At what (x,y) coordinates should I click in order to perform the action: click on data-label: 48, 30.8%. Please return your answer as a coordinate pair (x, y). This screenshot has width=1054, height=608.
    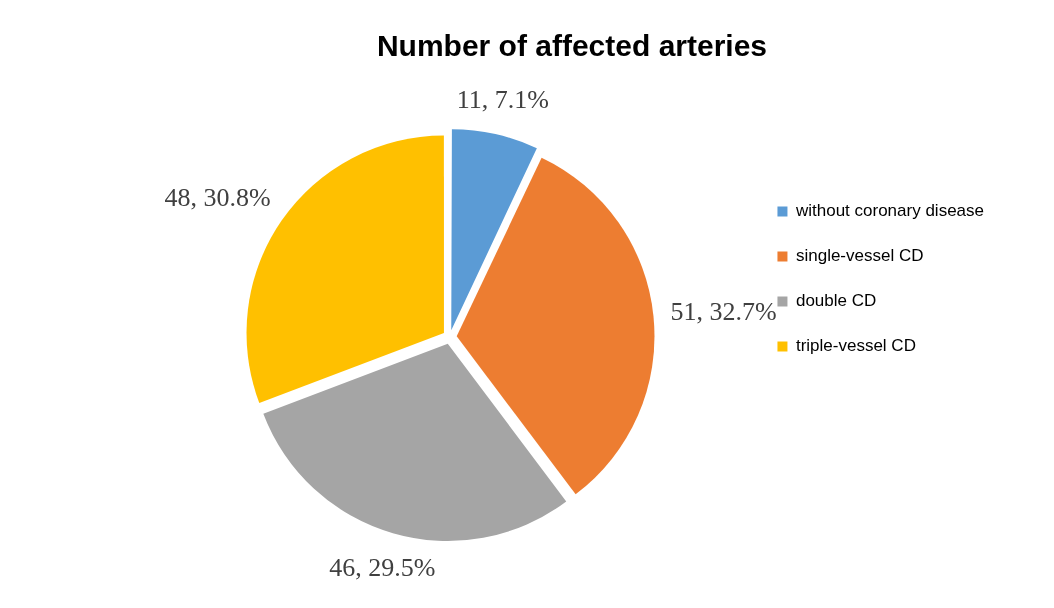
    Looking at the image, I should click on (217, 198).